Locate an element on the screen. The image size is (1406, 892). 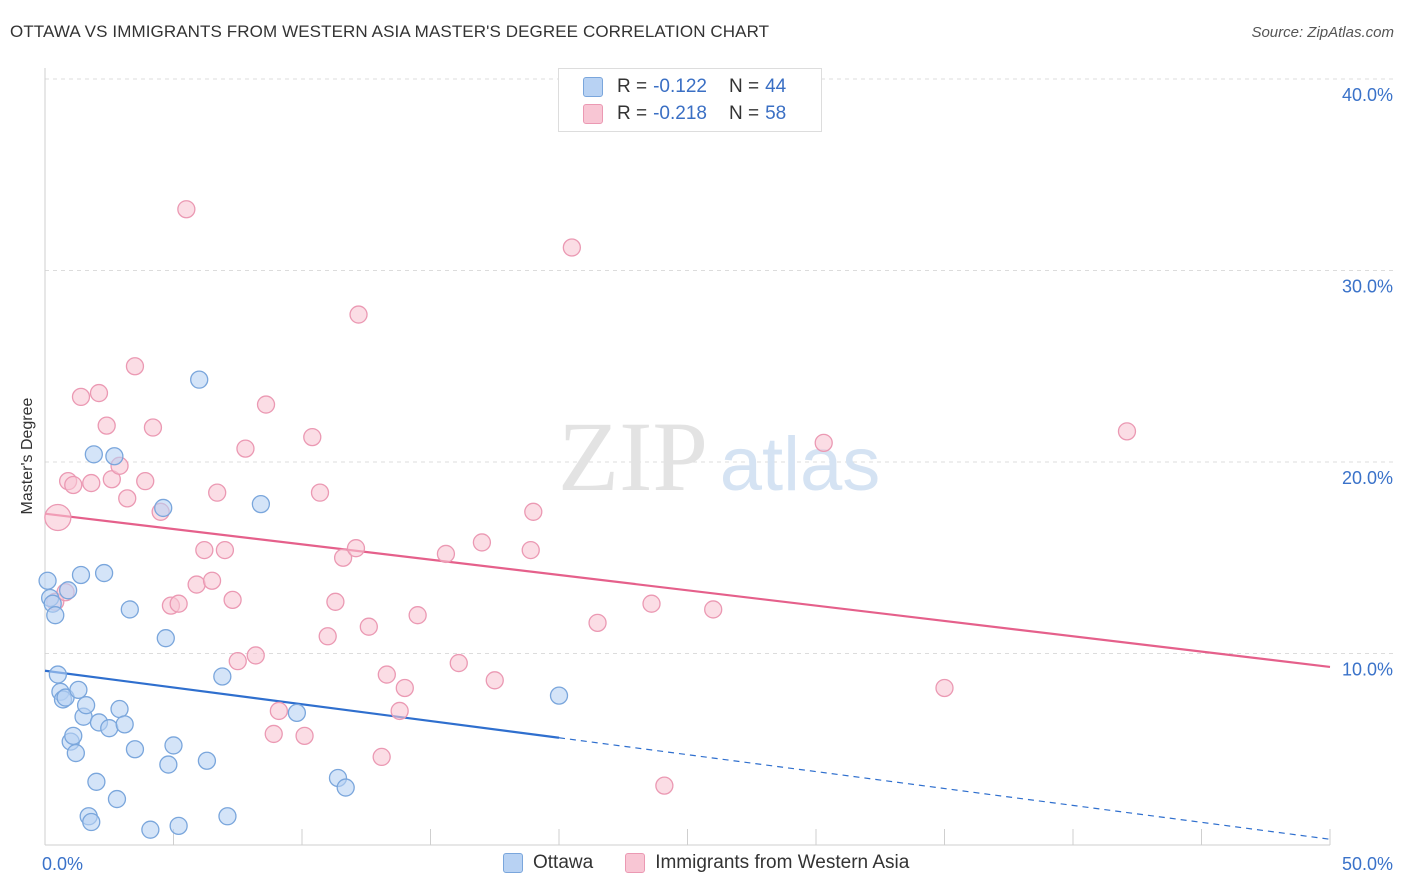
series-swatch-ottawa is located at coordinates (513, 863).